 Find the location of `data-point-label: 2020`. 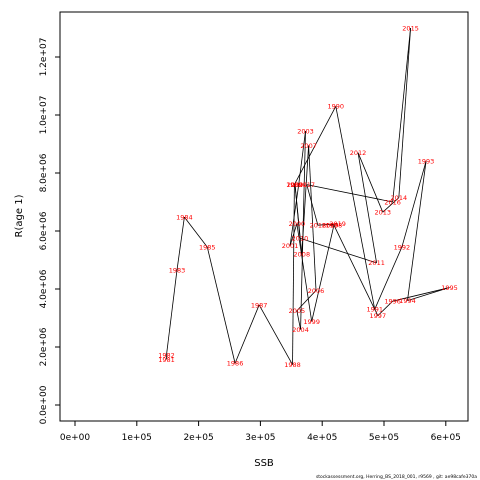

data-point-label: 2020 is located at coordinates (330, 226).